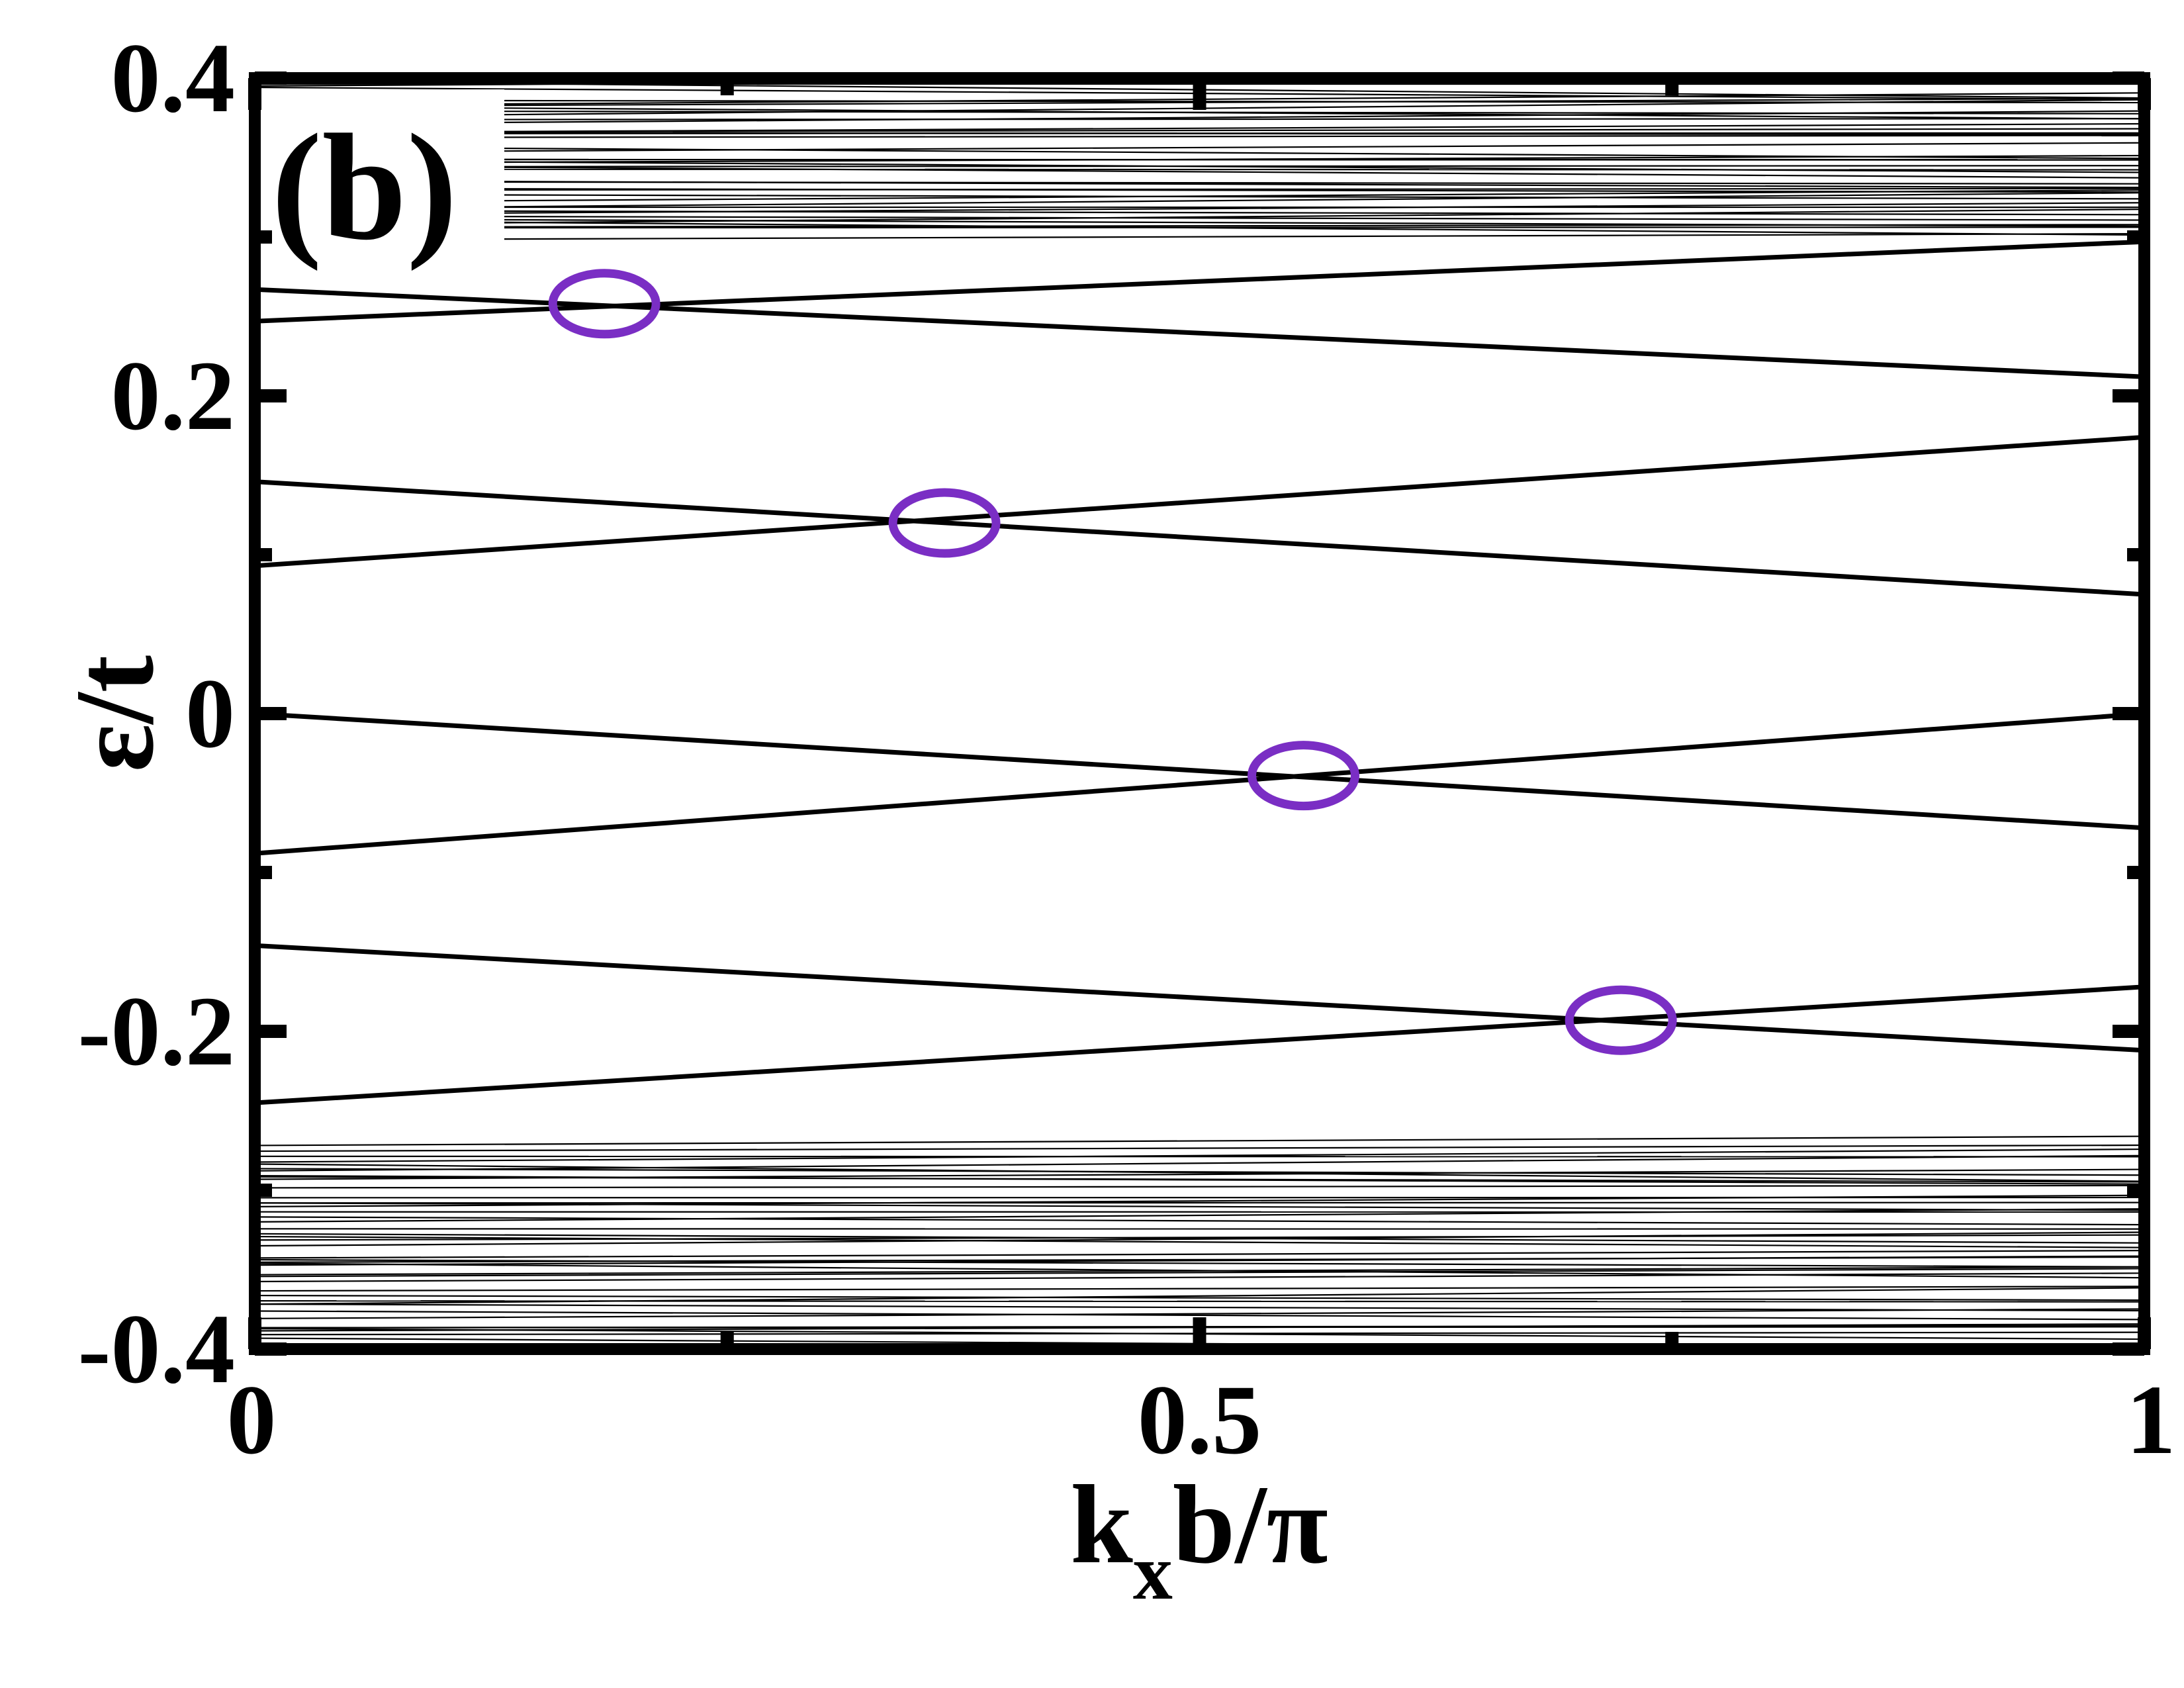 The image size is (2184, 1688). I want to click on panel-label: (b), so click(364, 187).